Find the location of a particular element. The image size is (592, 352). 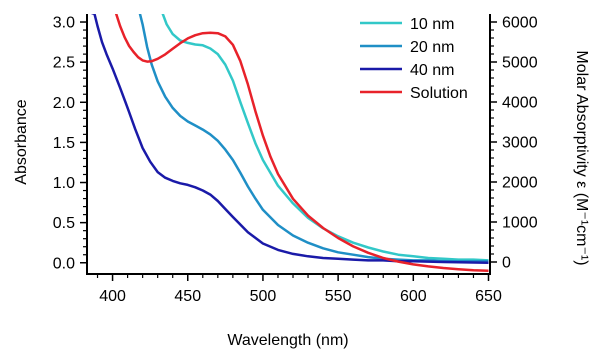

y2-tick-label: 5000 is located at coordinates (520, 63).